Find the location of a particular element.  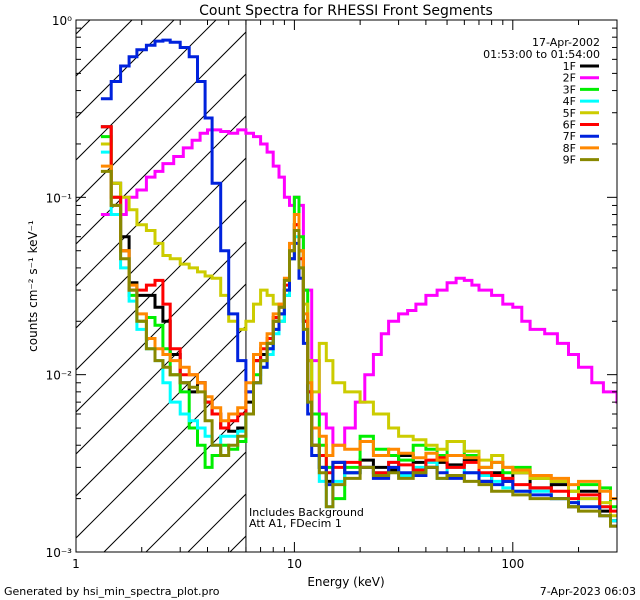

x-tick-label: 1 is located at coordinates (76, 564).